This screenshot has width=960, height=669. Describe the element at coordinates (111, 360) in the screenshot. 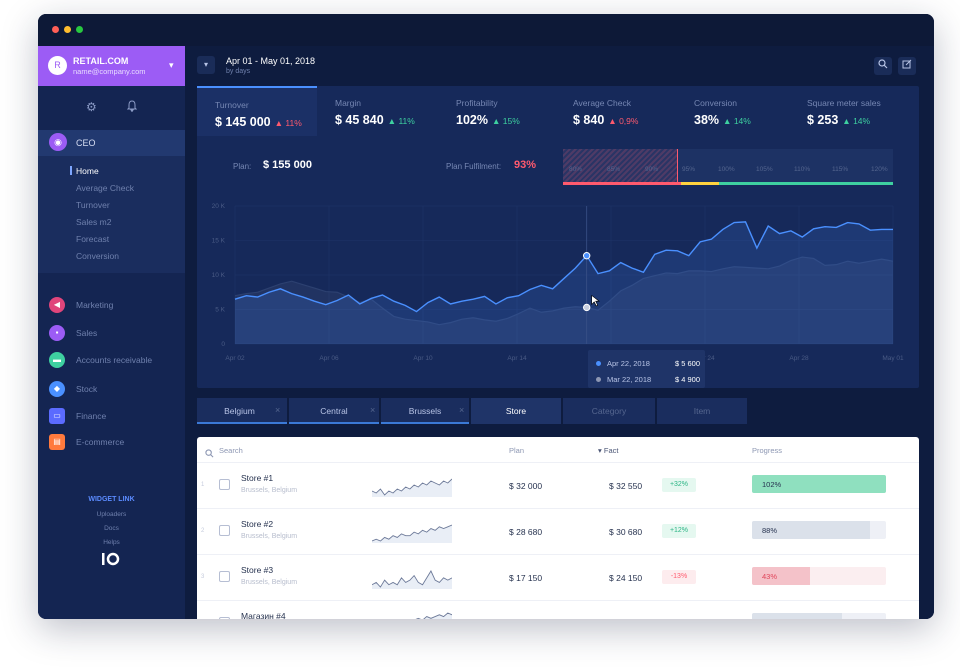

I see `sidebar-item-accounts-receivable: ▬ Accounts receivable` at that location.